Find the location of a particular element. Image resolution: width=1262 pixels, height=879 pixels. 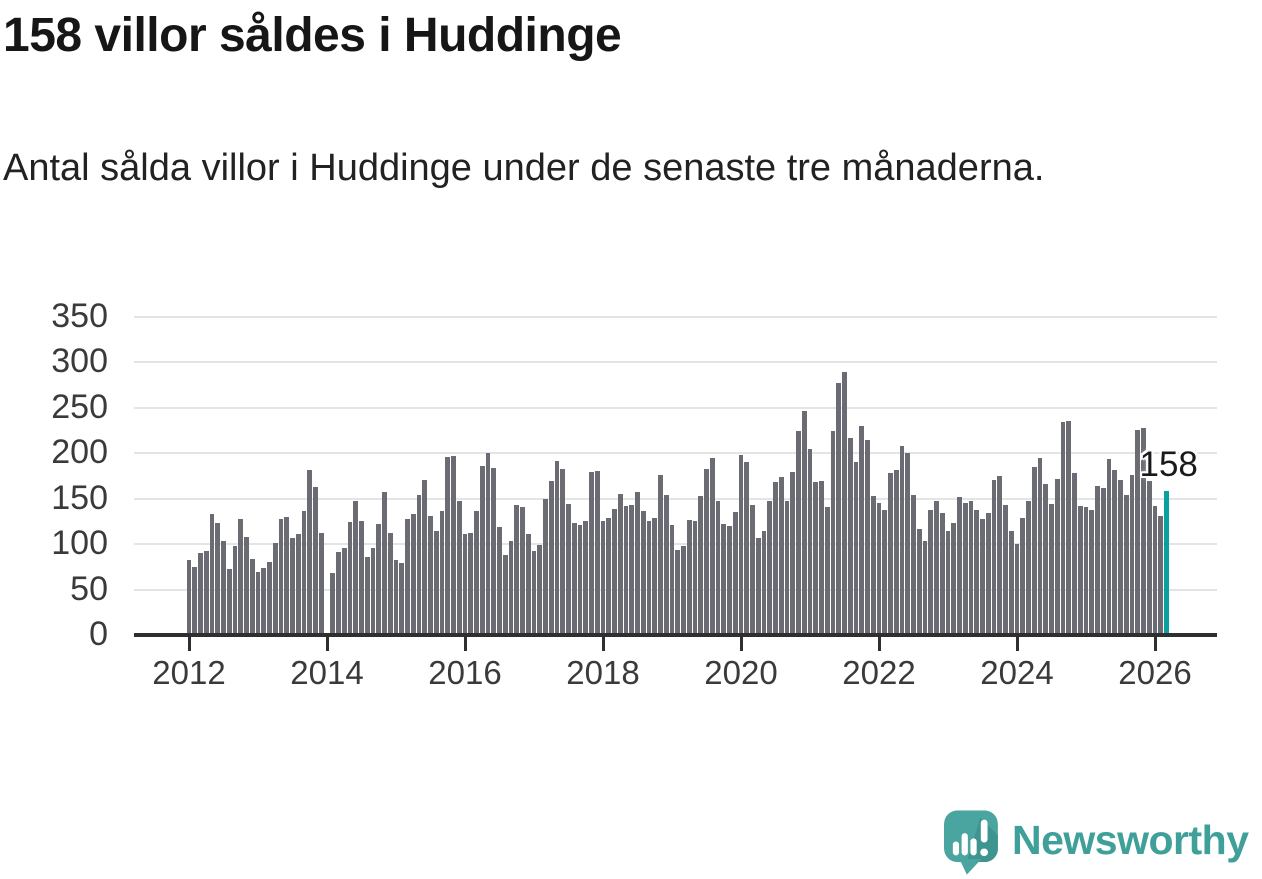

x-axis-tick-label: 2014 is located at coordinates (327, 672).